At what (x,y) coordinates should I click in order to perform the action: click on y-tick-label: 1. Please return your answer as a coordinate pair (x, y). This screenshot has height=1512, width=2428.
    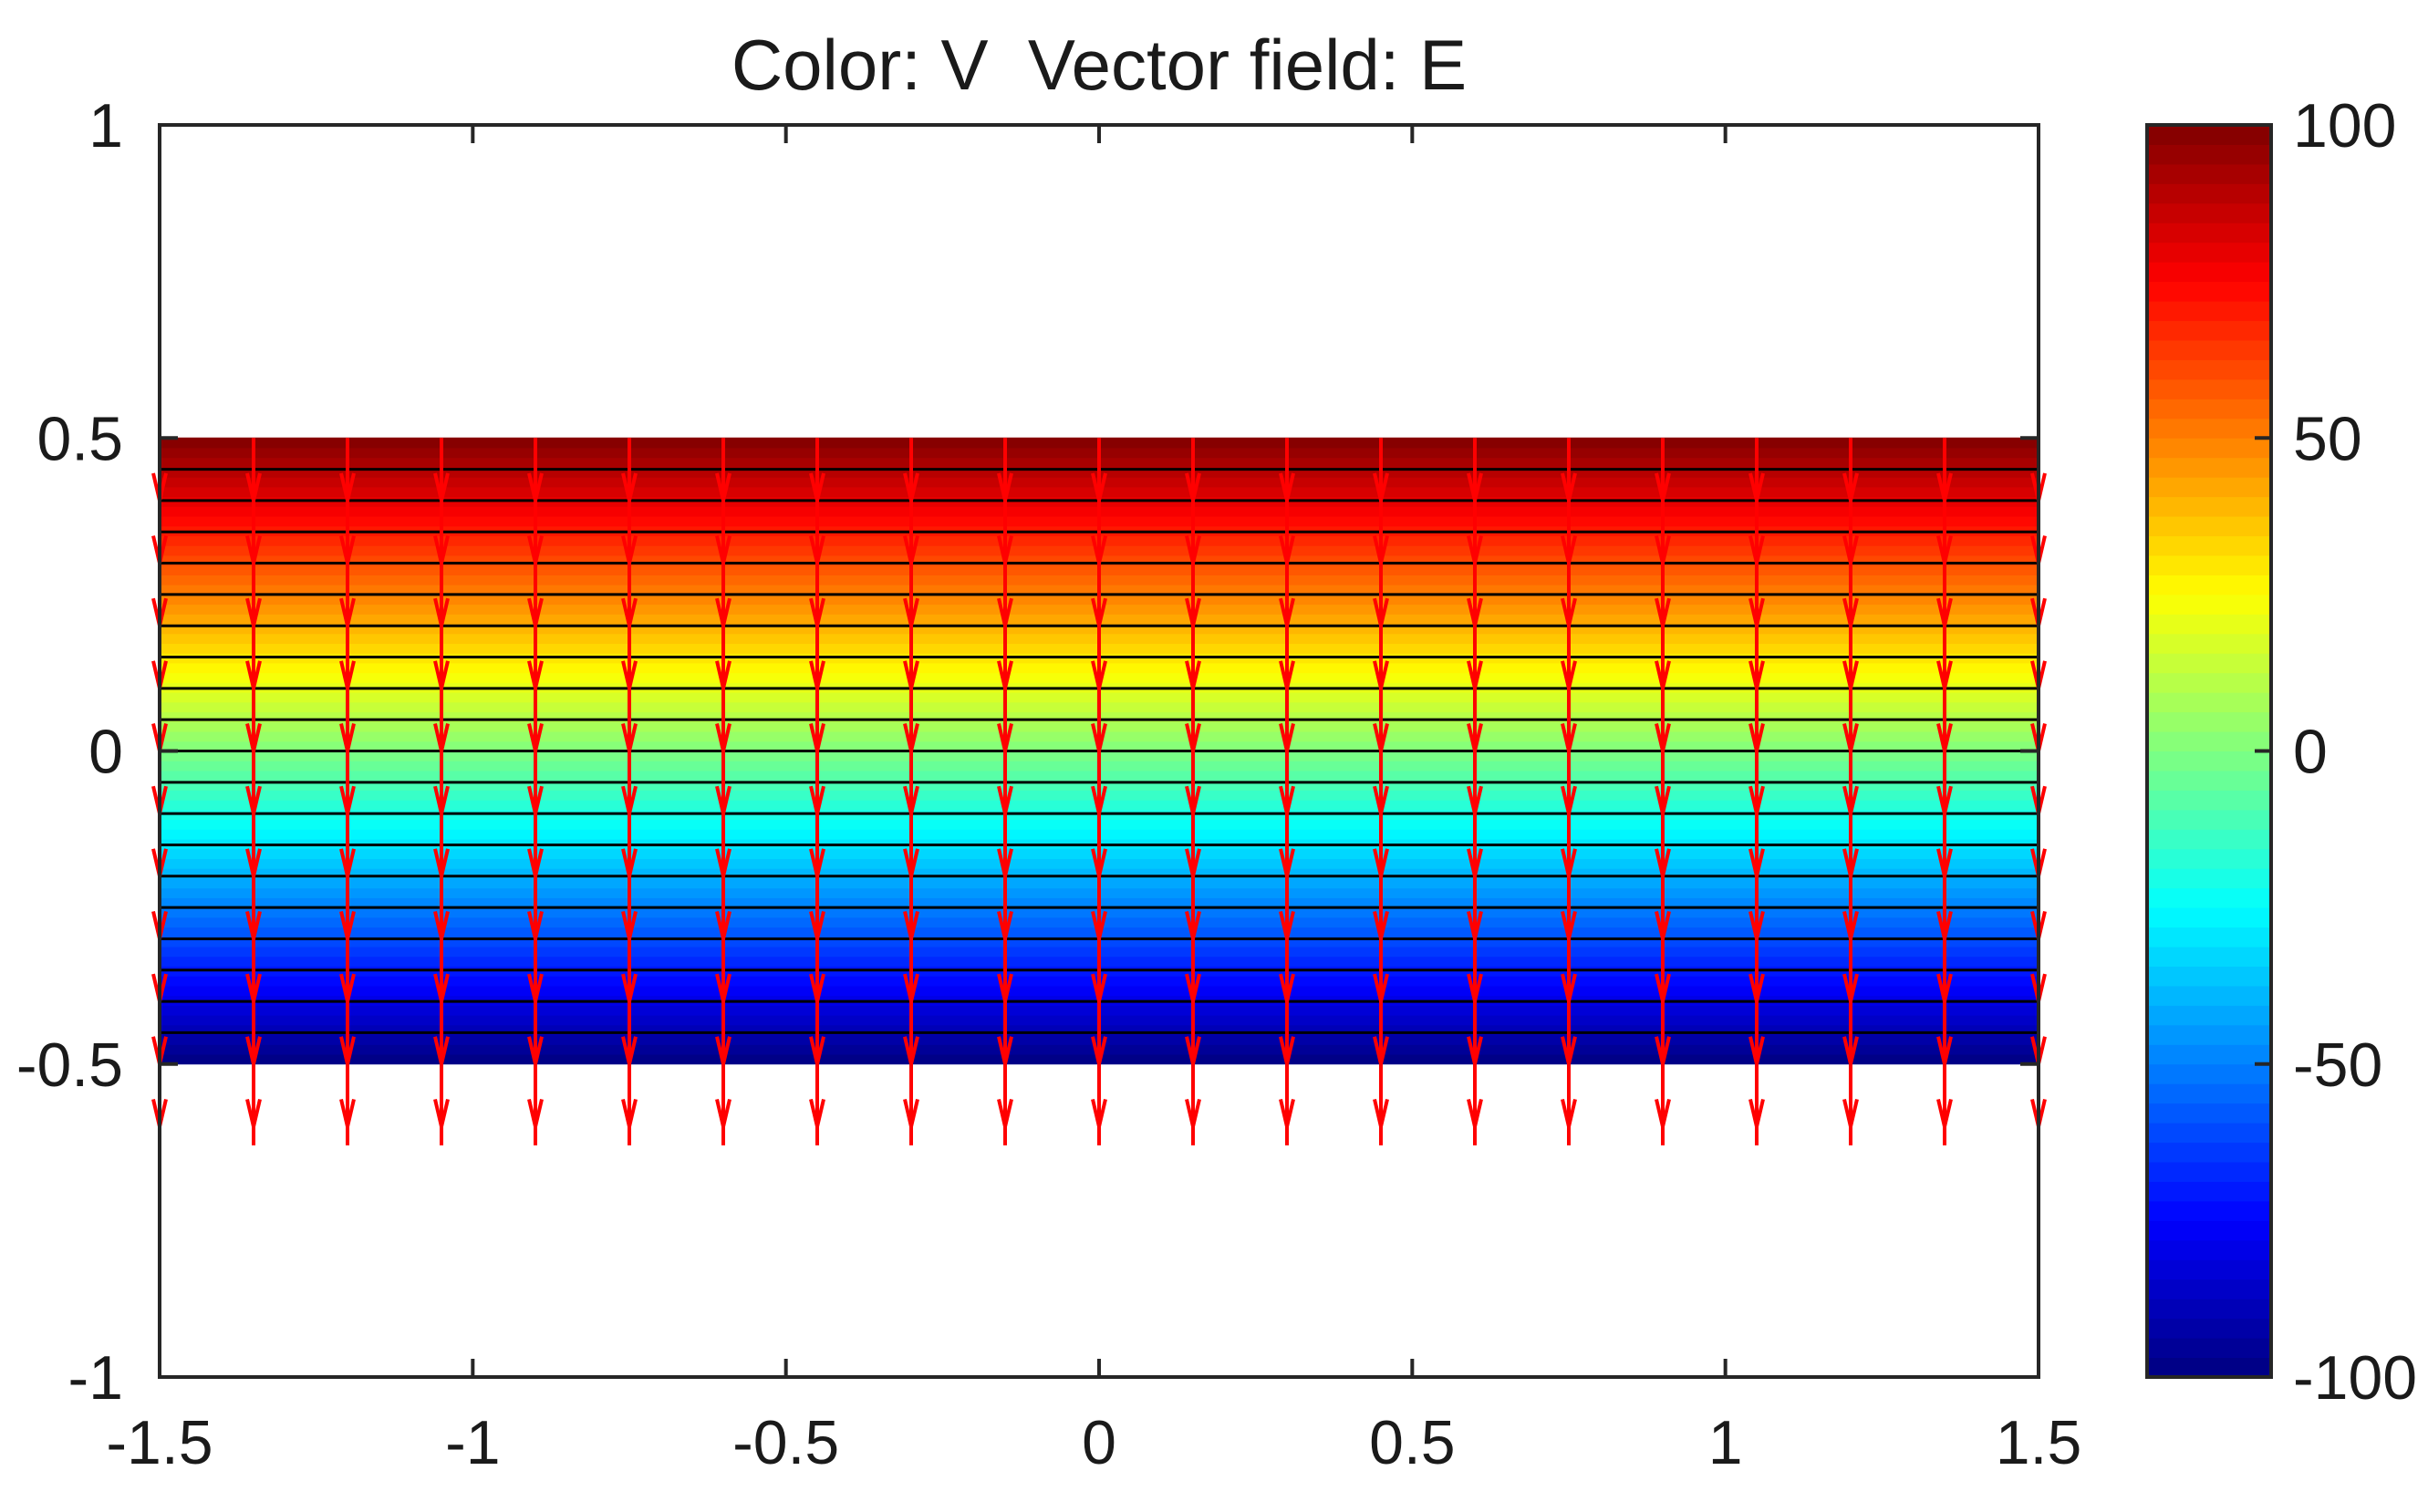
    Looking at the image, I should click on (106, 126).